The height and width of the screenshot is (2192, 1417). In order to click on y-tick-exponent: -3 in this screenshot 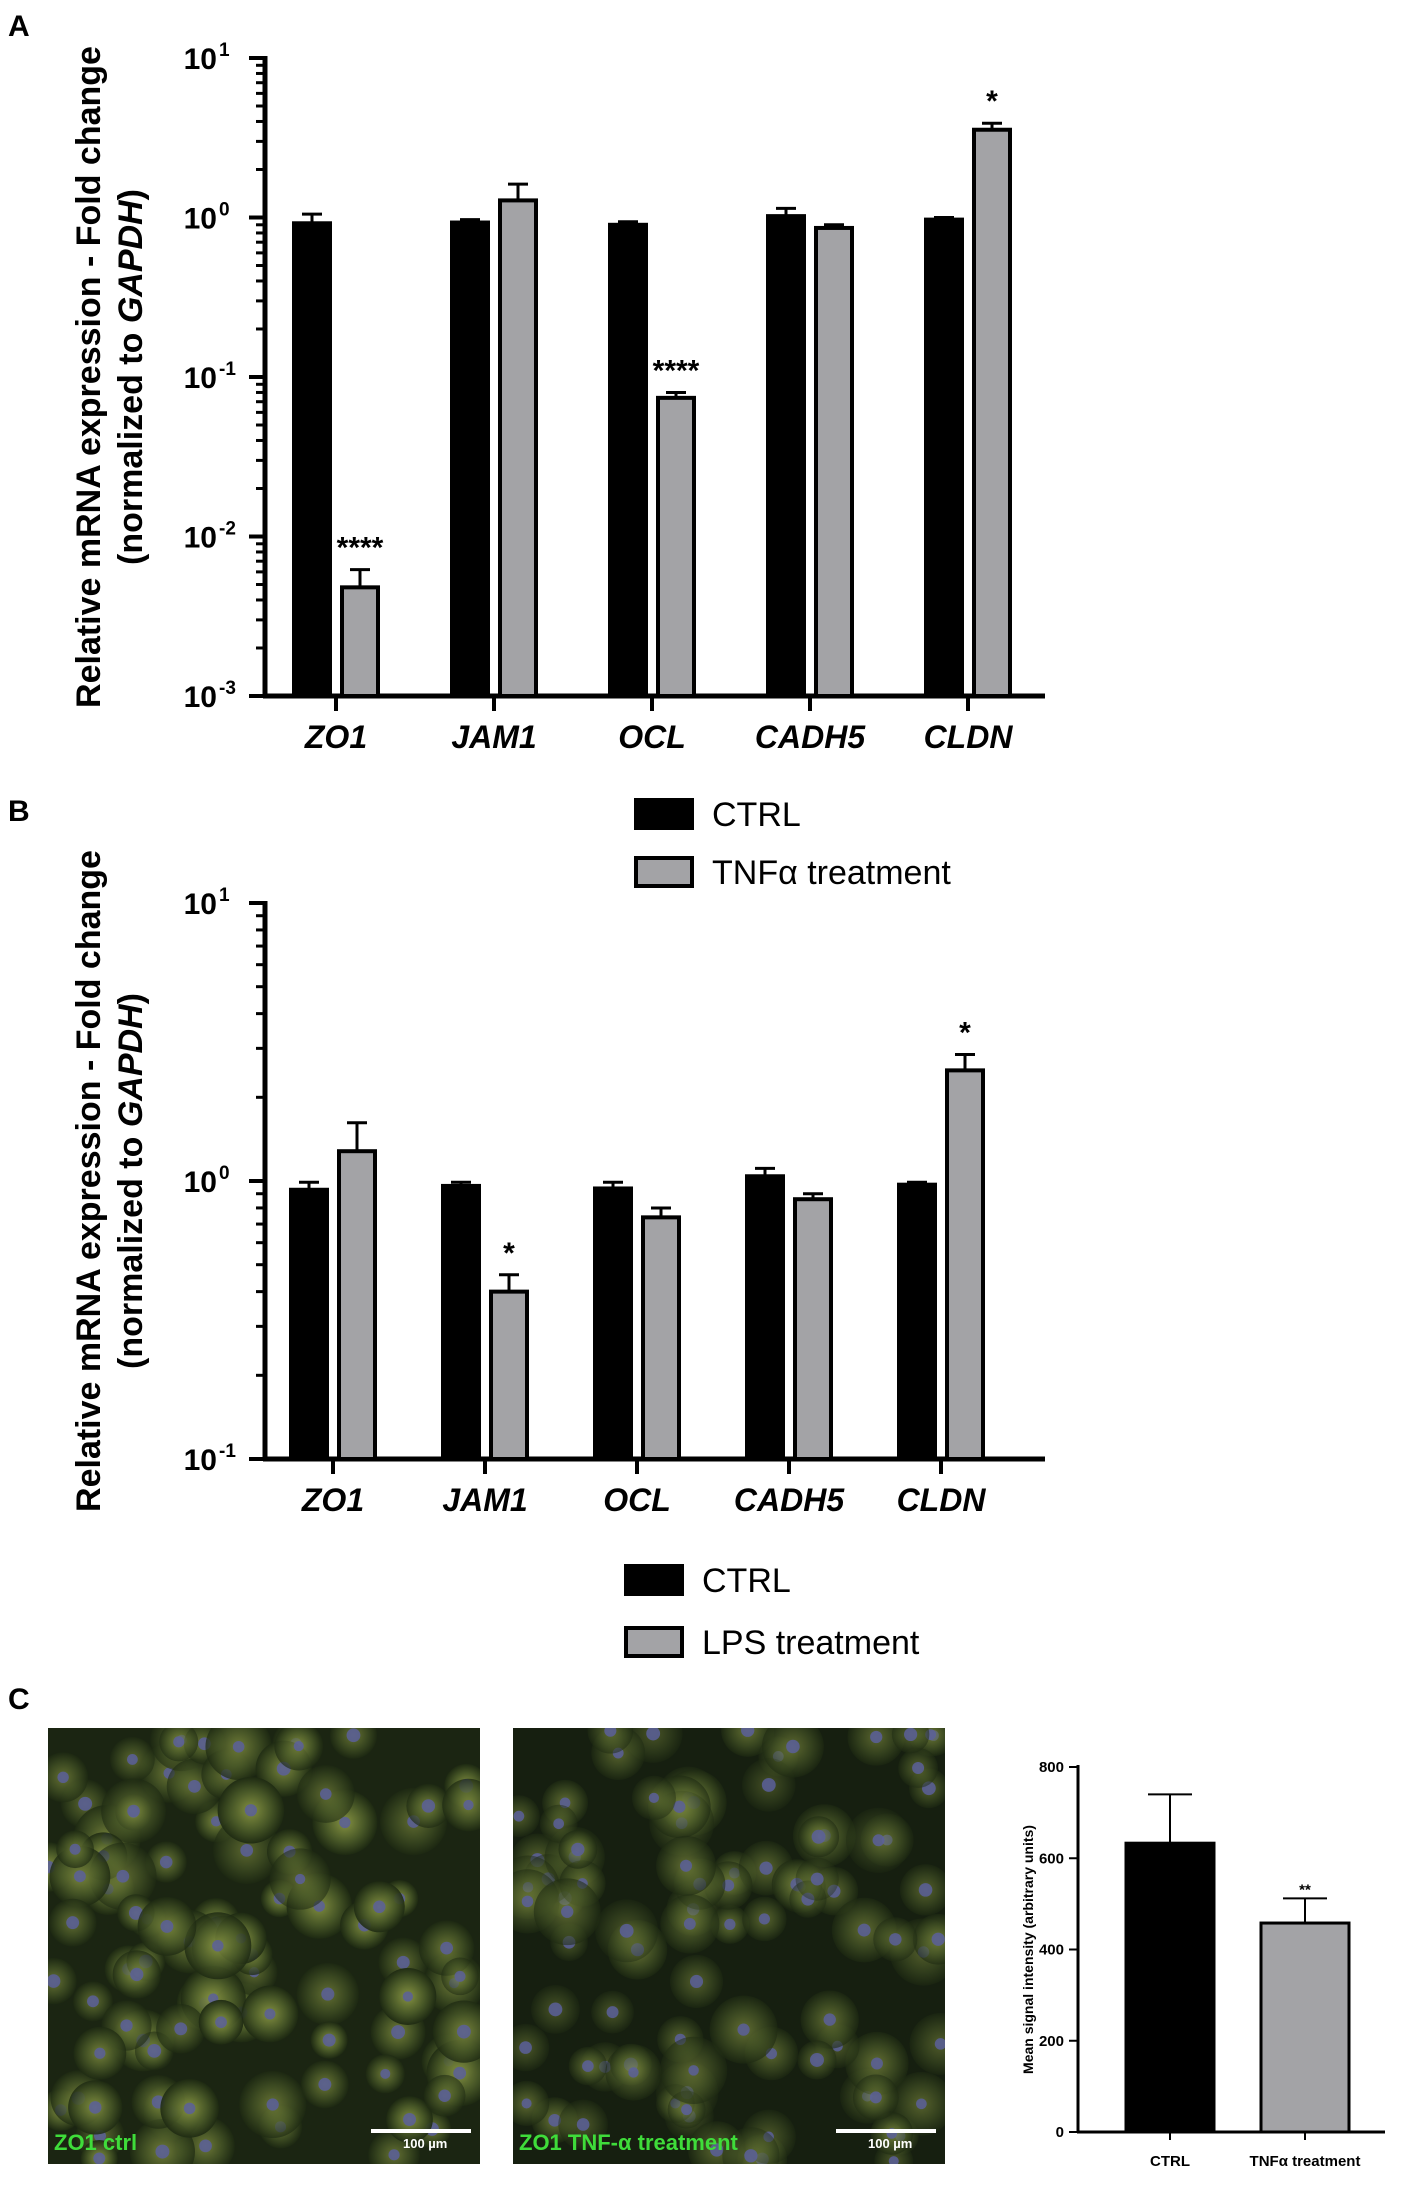, I will do `click(227, 688)`.